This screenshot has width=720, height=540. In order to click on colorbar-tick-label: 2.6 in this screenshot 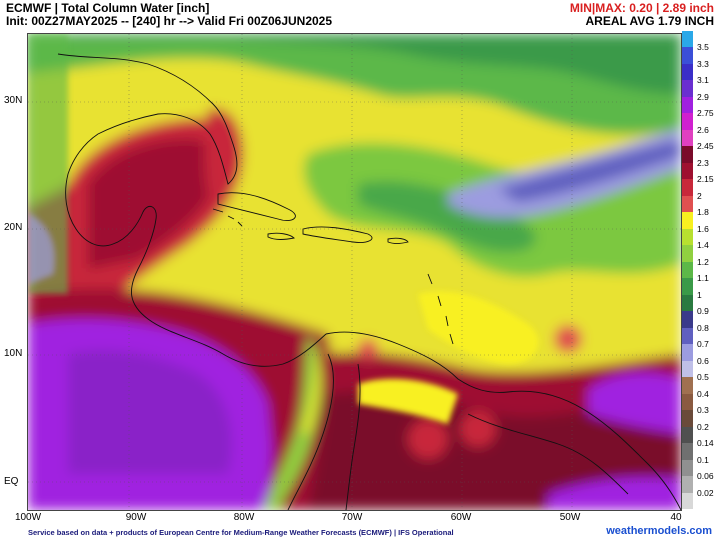, I will do `click(703, 129)`.